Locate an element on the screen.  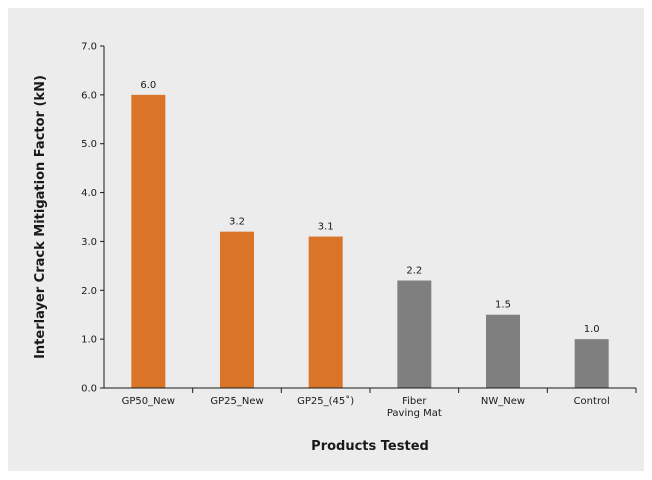
bar-value-label: 1.5 is located at coordinates (503, 305).